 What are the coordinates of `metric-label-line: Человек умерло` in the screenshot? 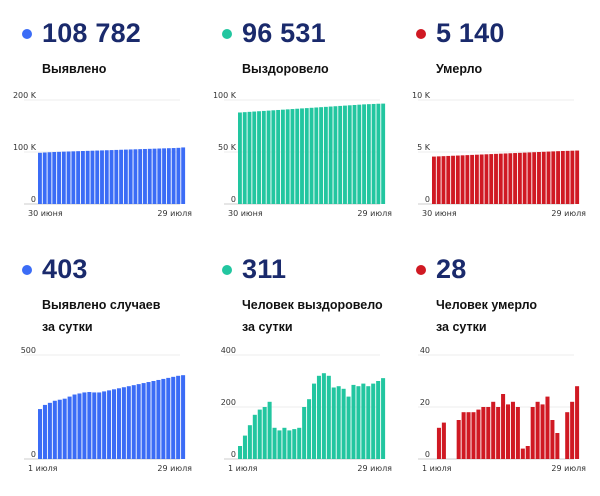 It's located at (487, 305).